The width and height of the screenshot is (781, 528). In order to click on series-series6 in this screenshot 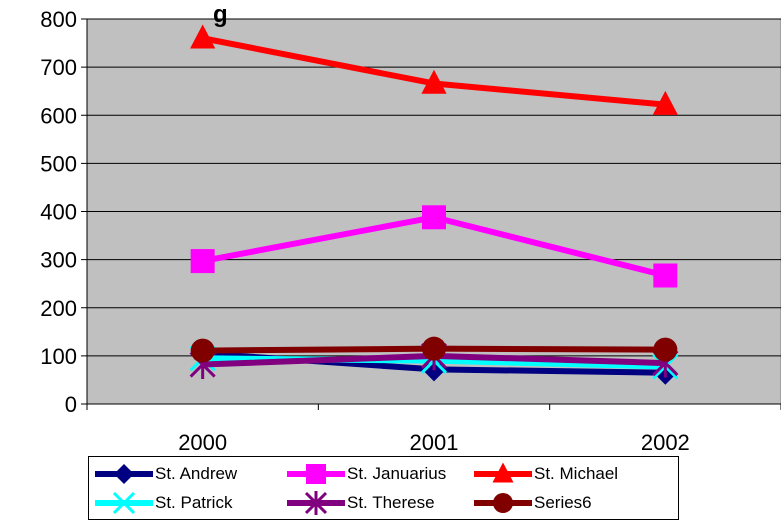, I will do `click(434, 349)`.